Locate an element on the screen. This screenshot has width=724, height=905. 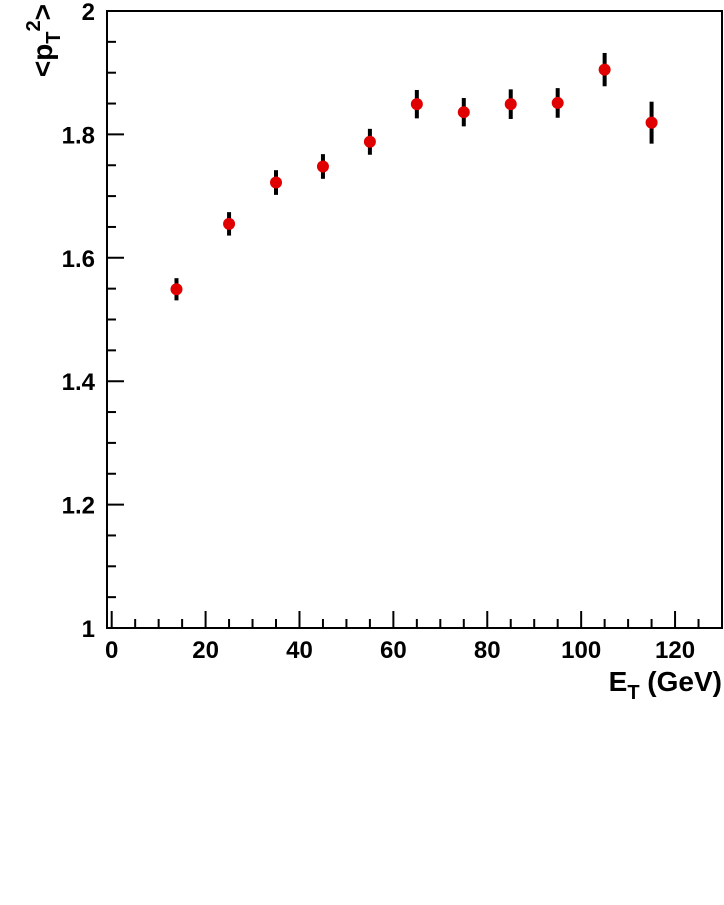
x-tick-label: 40 is located at coordinates (299, 650).